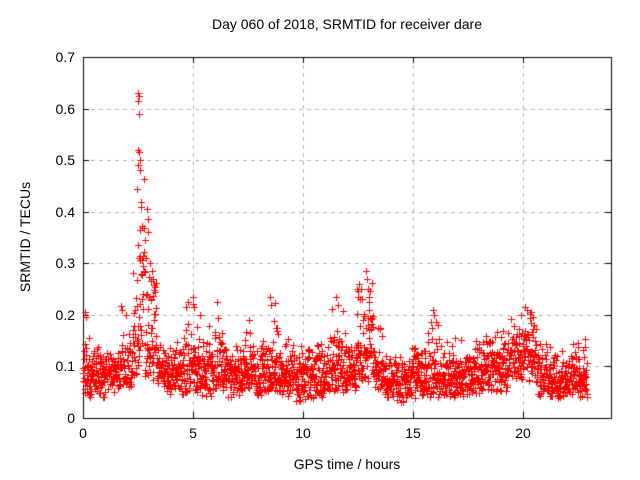  I want to click on x-tick-label: 10, so click(303, 433).